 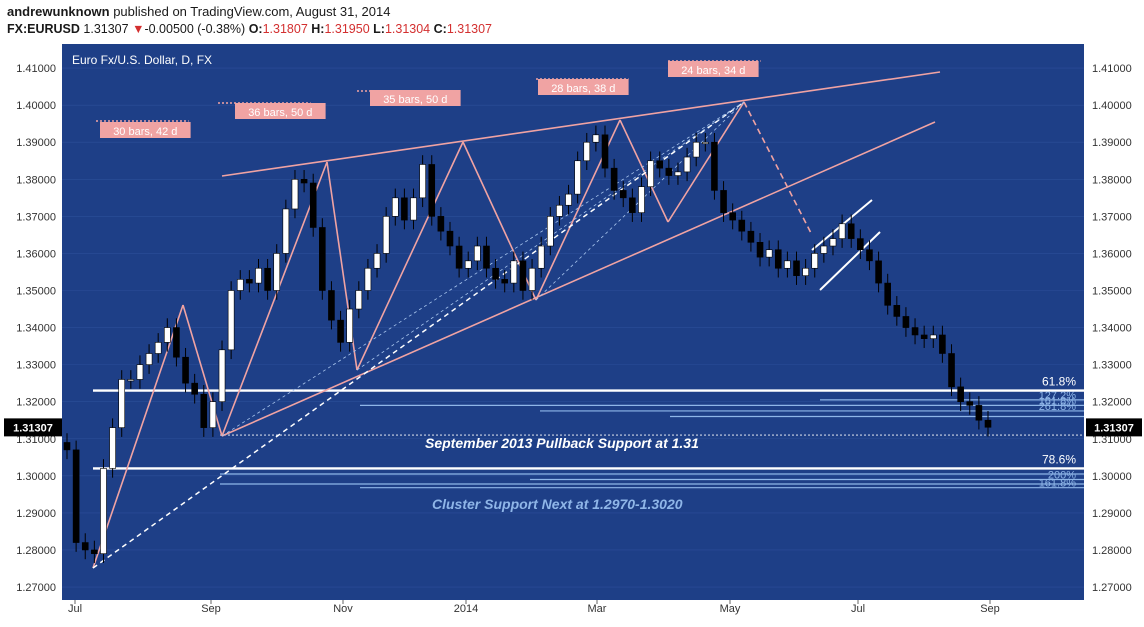 What do you see at coordinates (1112, 477) in the screenshot?
I see `y-tick-right: 1.30000` at bounding box center [1112, 477].